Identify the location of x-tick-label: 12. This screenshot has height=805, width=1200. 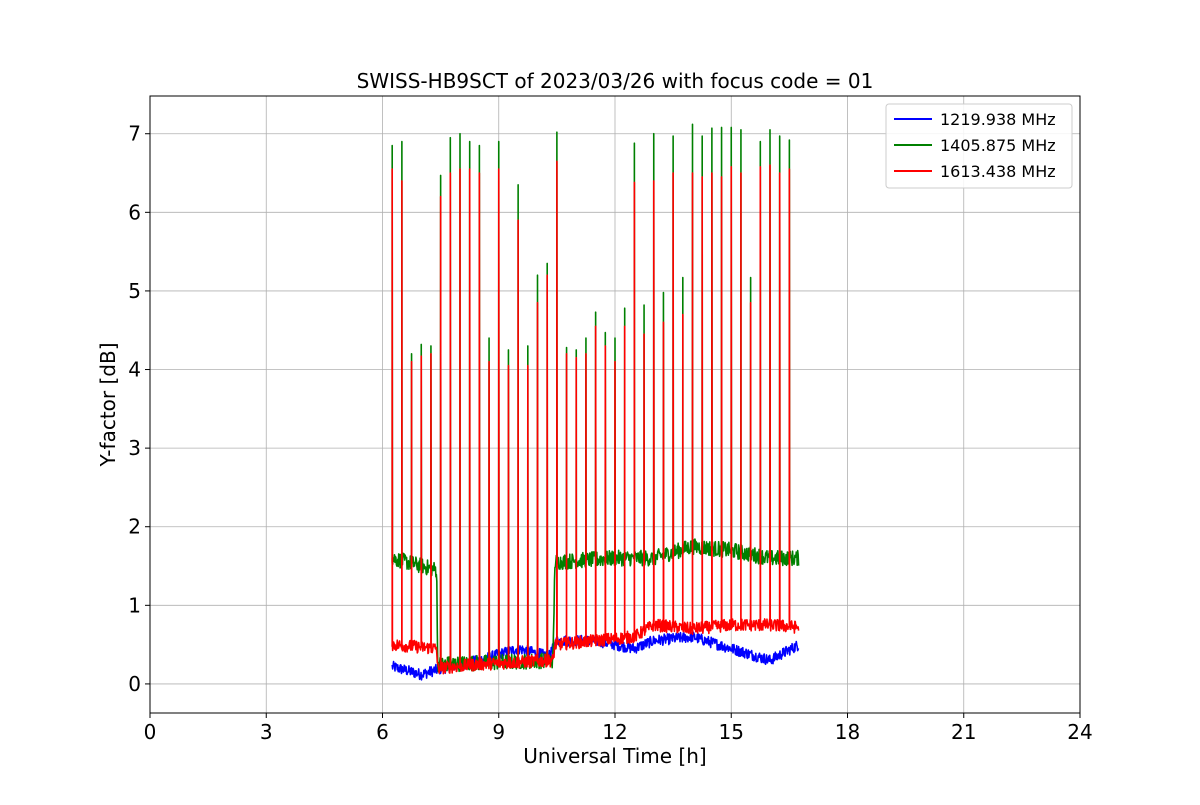
(614, 732).